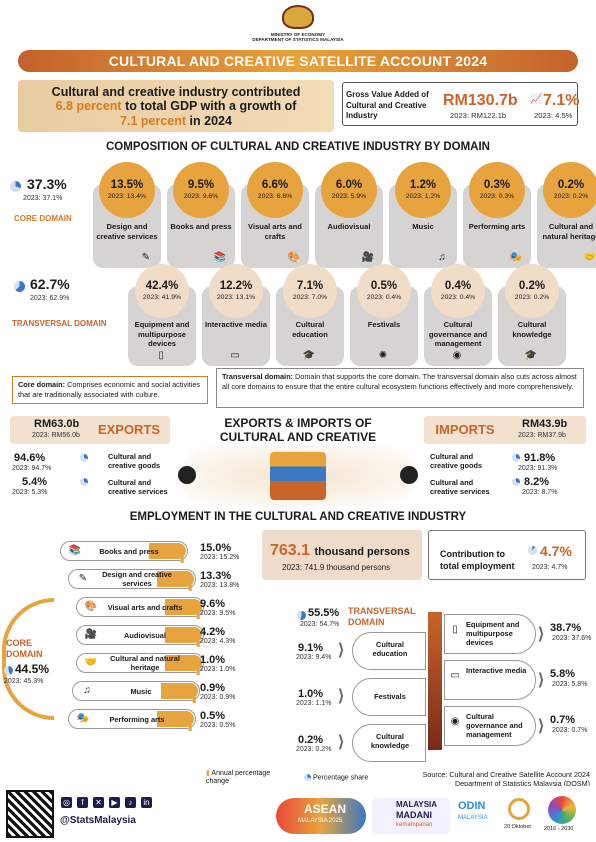  I want to click on employment-trans-label: TRANSVERSAL DOMAIN, so click(382, 616).